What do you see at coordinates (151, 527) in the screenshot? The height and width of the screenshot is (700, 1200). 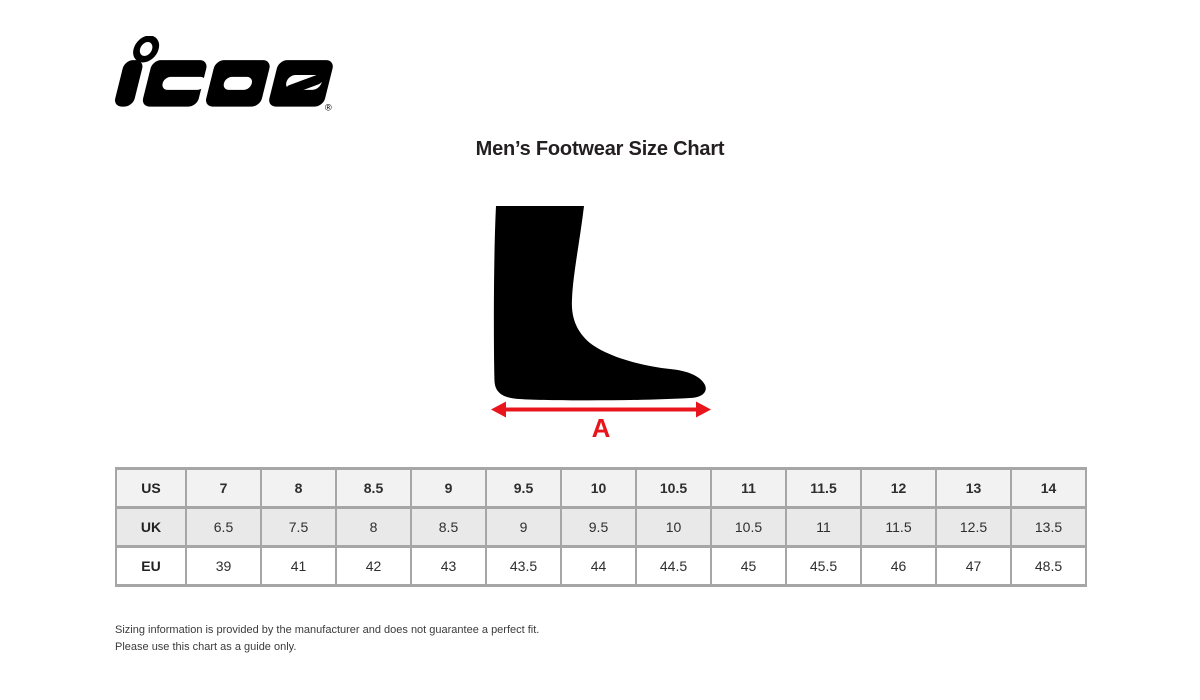 I see `row-header-uk: UK` at bounding box center [151, 527].